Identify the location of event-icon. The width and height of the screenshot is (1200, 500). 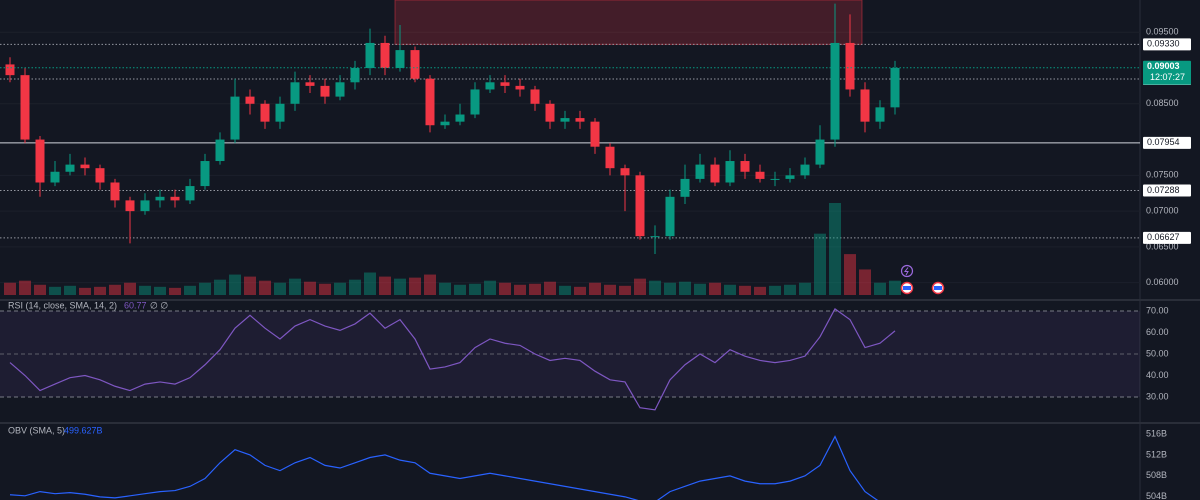
(907, 271).